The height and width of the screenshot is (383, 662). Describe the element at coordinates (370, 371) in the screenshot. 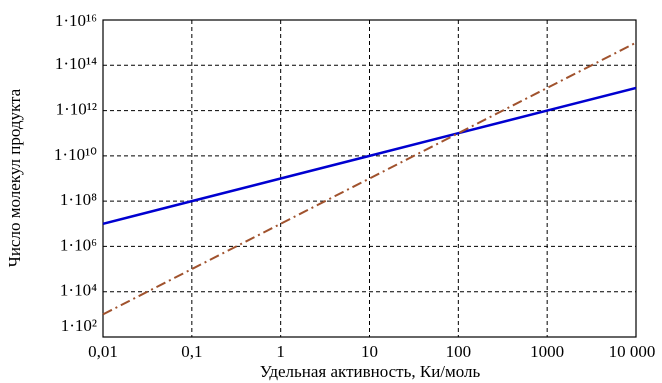

I see `x-axis-label: Удельная активность, Ки/моль` at that location.